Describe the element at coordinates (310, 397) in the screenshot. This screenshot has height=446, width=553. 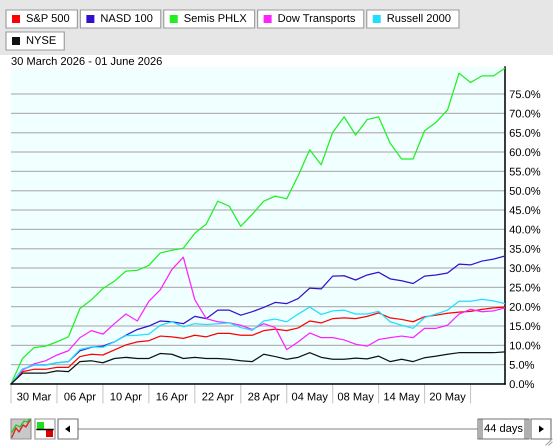
I see `x-tick-label: 04 May` at that location.